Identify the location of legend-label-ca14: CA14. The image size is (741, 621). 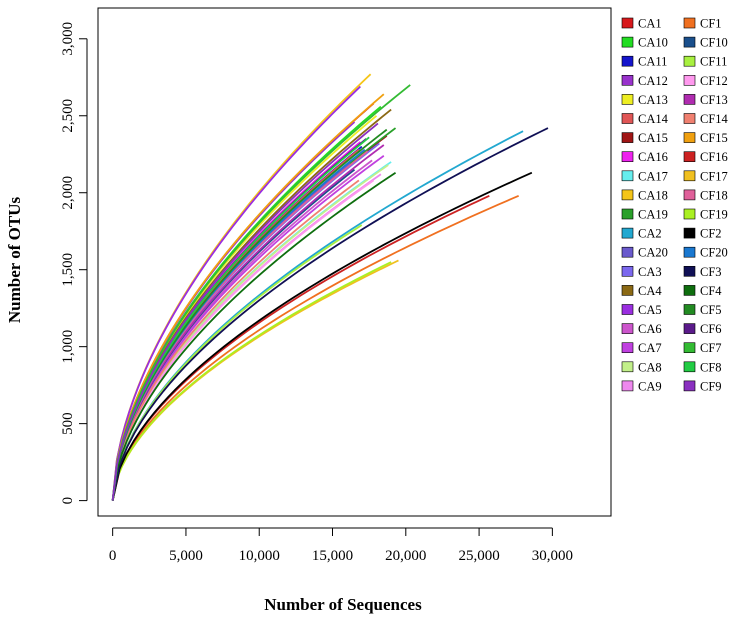
(653, 119).